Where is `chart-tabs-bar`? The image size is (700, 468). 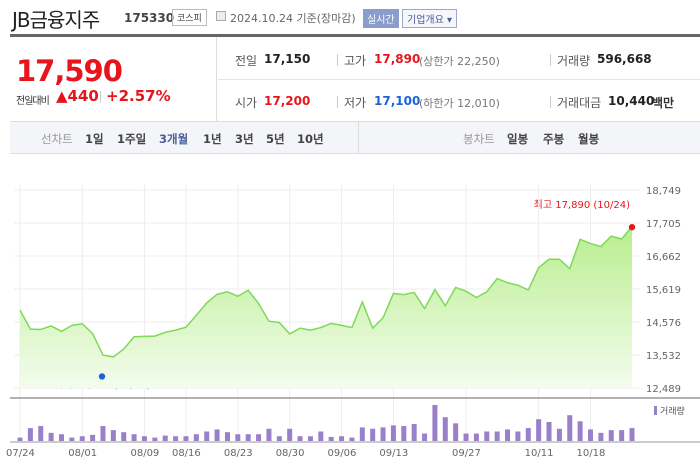
chart-tabs-bar is located at coordinates (355, 137).